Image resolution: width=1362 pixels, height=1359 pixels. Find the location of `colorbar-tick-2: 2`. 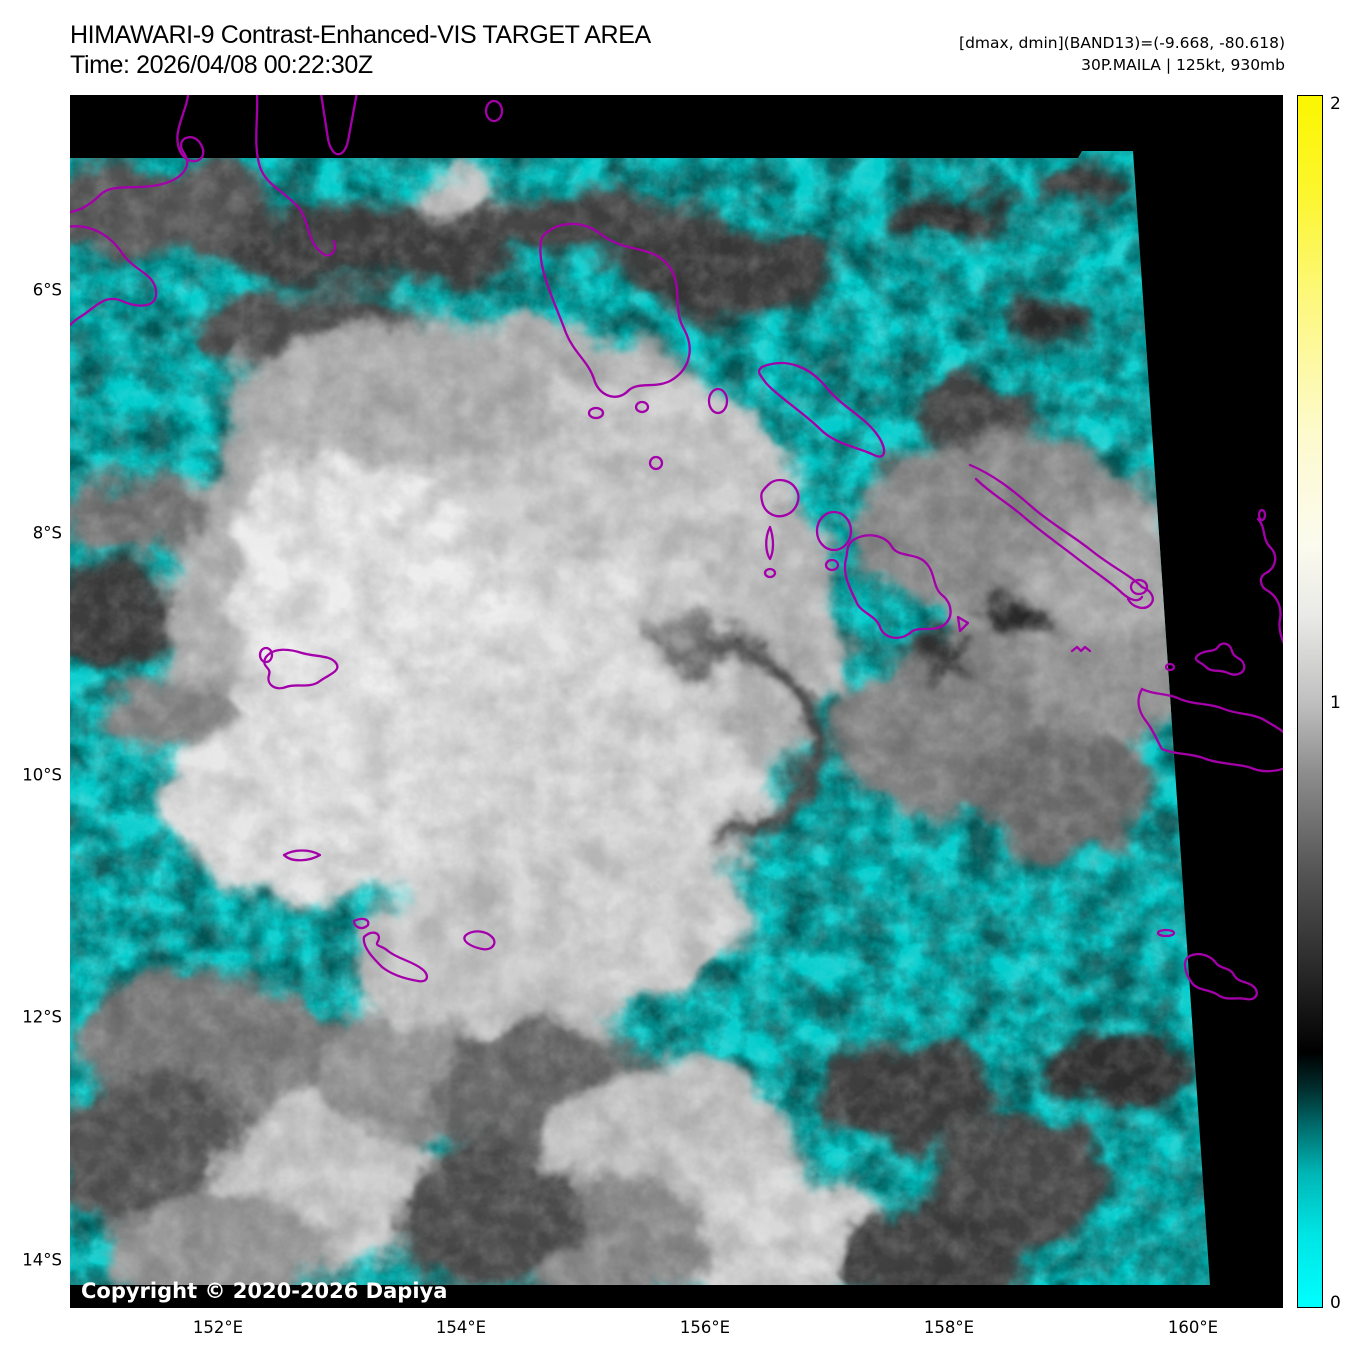

colorbar-tick-2: 2 is located at coordinates (1335, 104).